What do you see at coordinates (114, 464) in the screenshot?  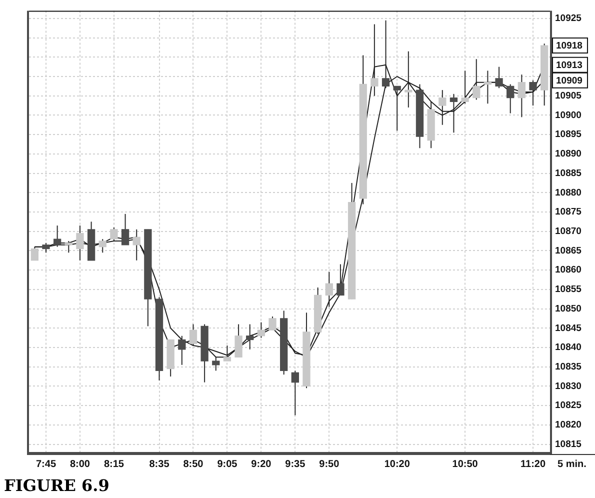 I see `x-tick-label: 8:15` at bounding box center [114, 464].